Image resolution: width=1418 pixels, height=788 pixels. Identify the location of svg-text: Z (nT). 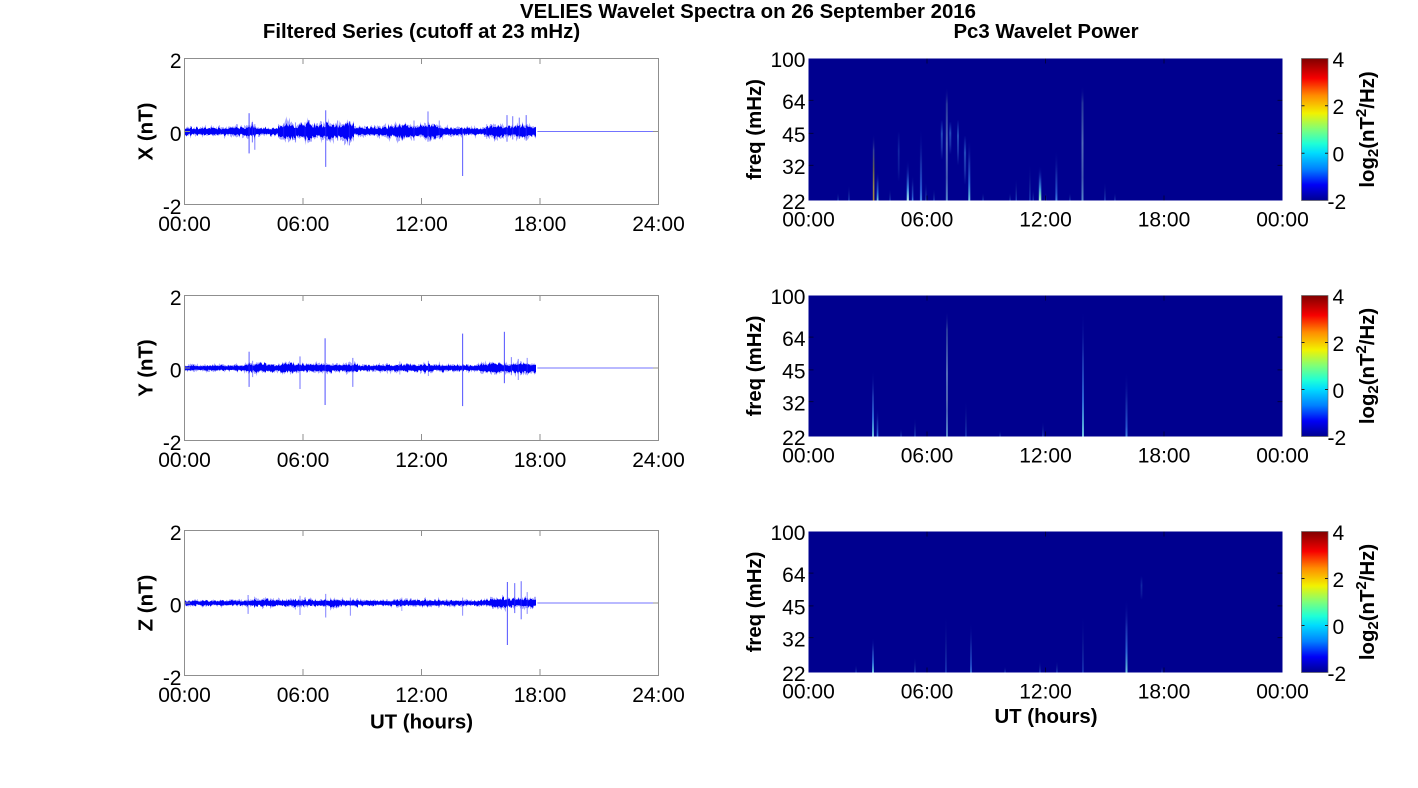
(147, 603).